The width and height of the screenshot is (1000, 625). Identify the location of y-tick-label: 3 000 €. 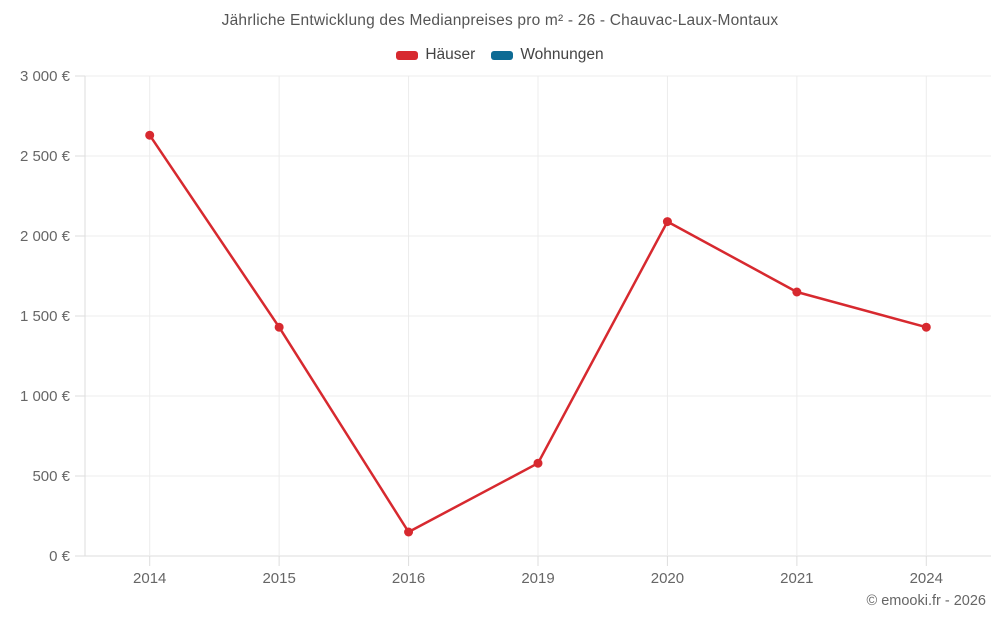
(45, 76).